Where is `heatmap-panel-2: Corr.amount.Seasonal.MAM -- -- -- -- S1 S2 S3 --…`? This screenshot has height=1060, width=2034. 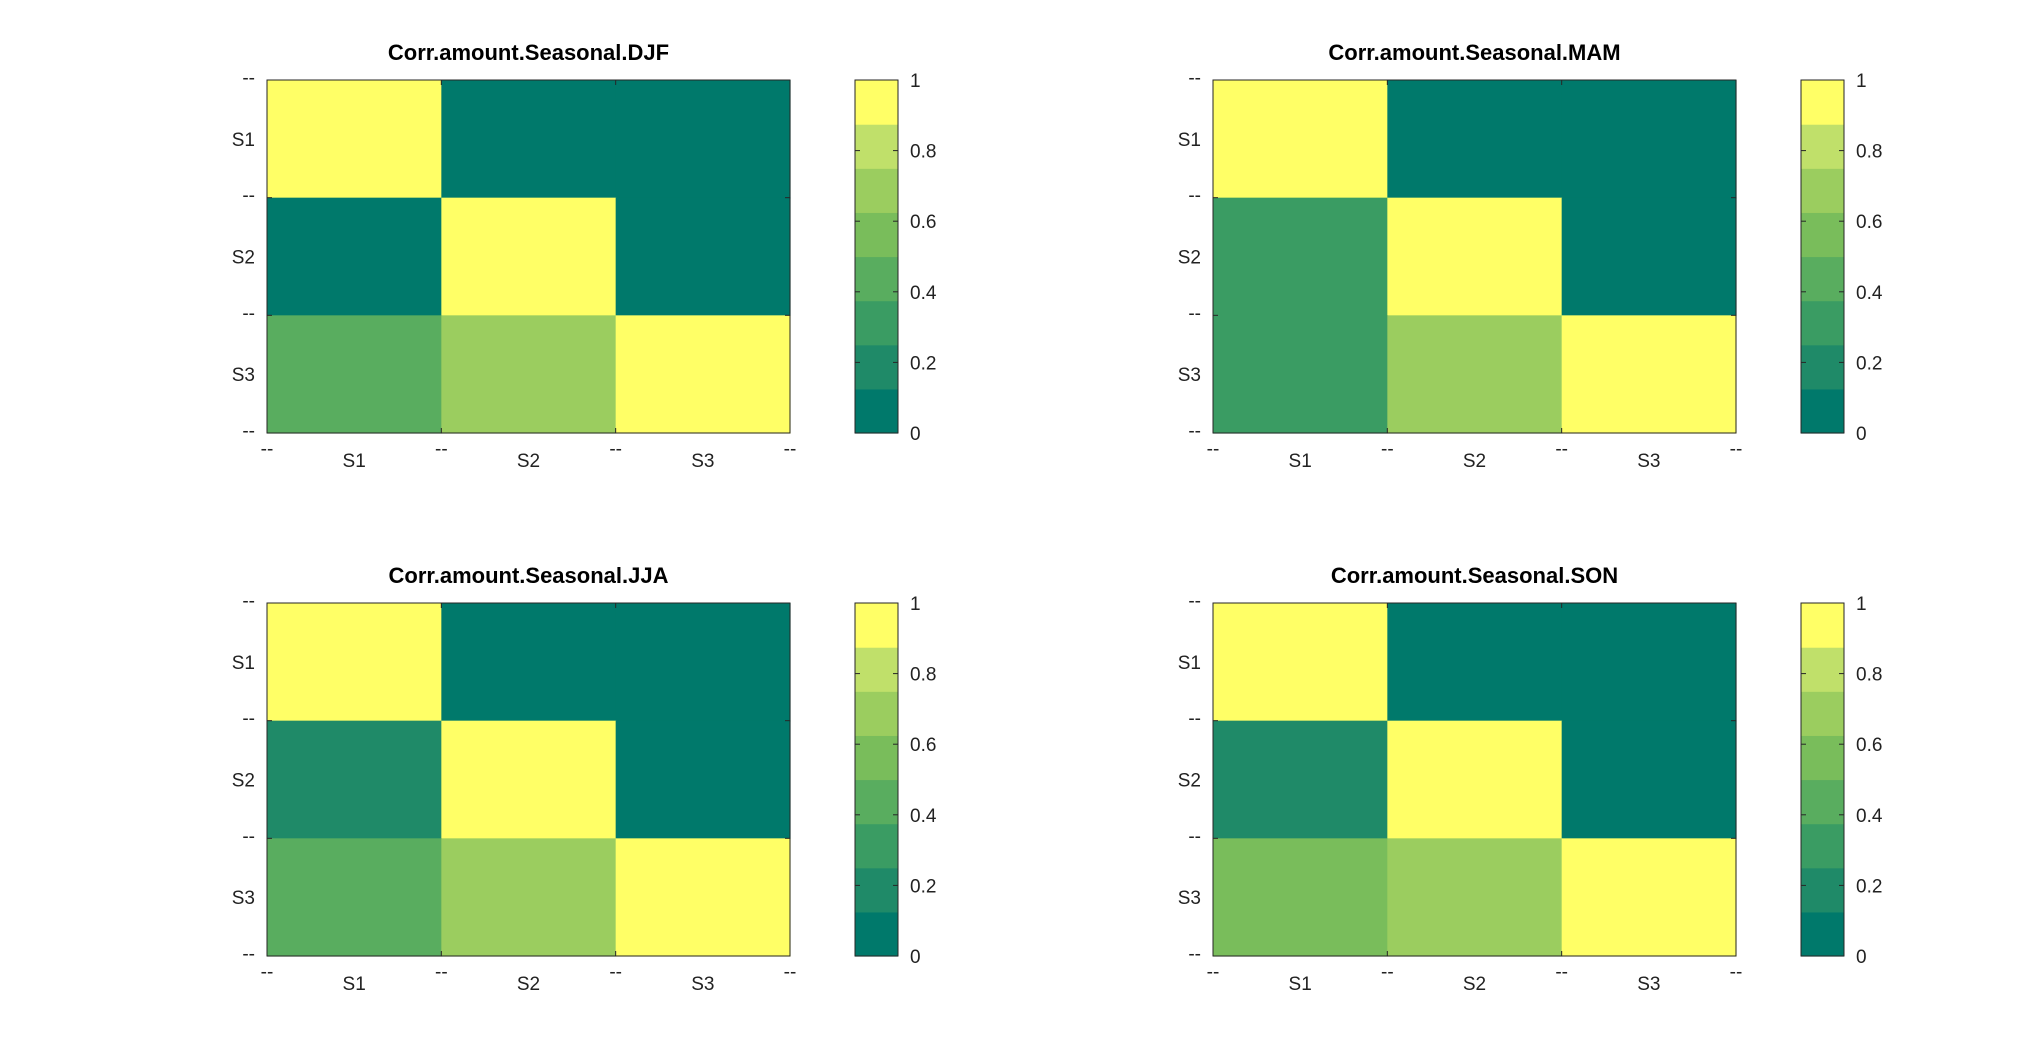 heatmap-panel-2: Corr.amount.Seasonal.MAM -- -- -- -- S1 S2 S3 --… is located at coordinates (1530, 256).